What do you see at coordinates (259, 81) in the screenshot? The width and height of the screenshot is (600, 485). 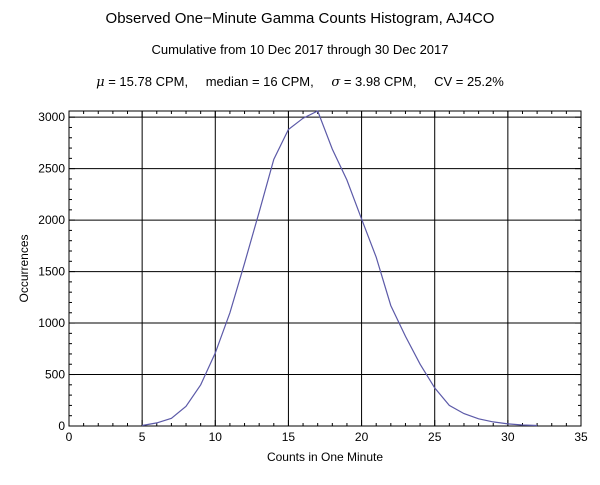 I see `stat-median: median = 16 CPM,` at bounding box center [259, 81].